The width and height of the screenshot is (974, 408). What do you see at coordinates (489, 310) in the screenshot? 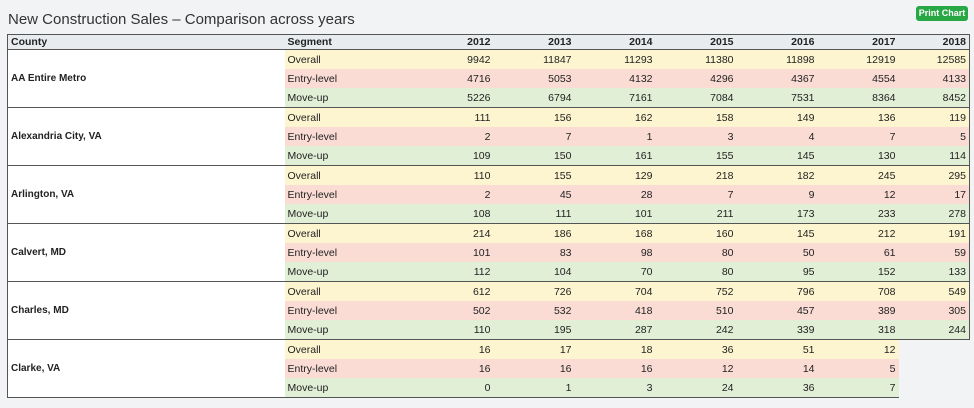
I see `table-row: Entry-level 502 532 418 510 457 389 305` at bounding box center [489, 310].